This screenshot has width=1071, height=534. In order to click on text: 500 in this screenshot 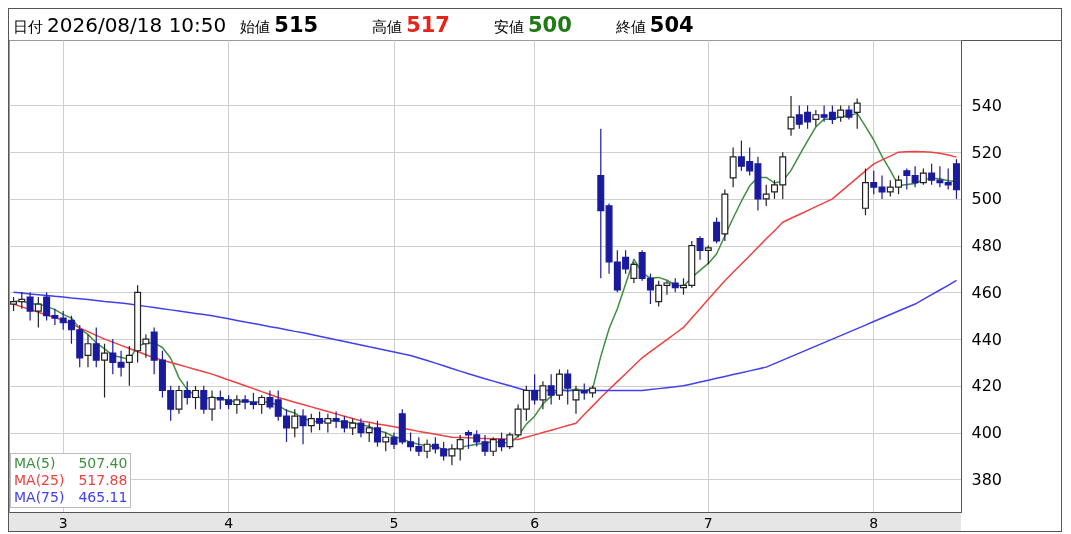, I will do `click(549, 24)`.